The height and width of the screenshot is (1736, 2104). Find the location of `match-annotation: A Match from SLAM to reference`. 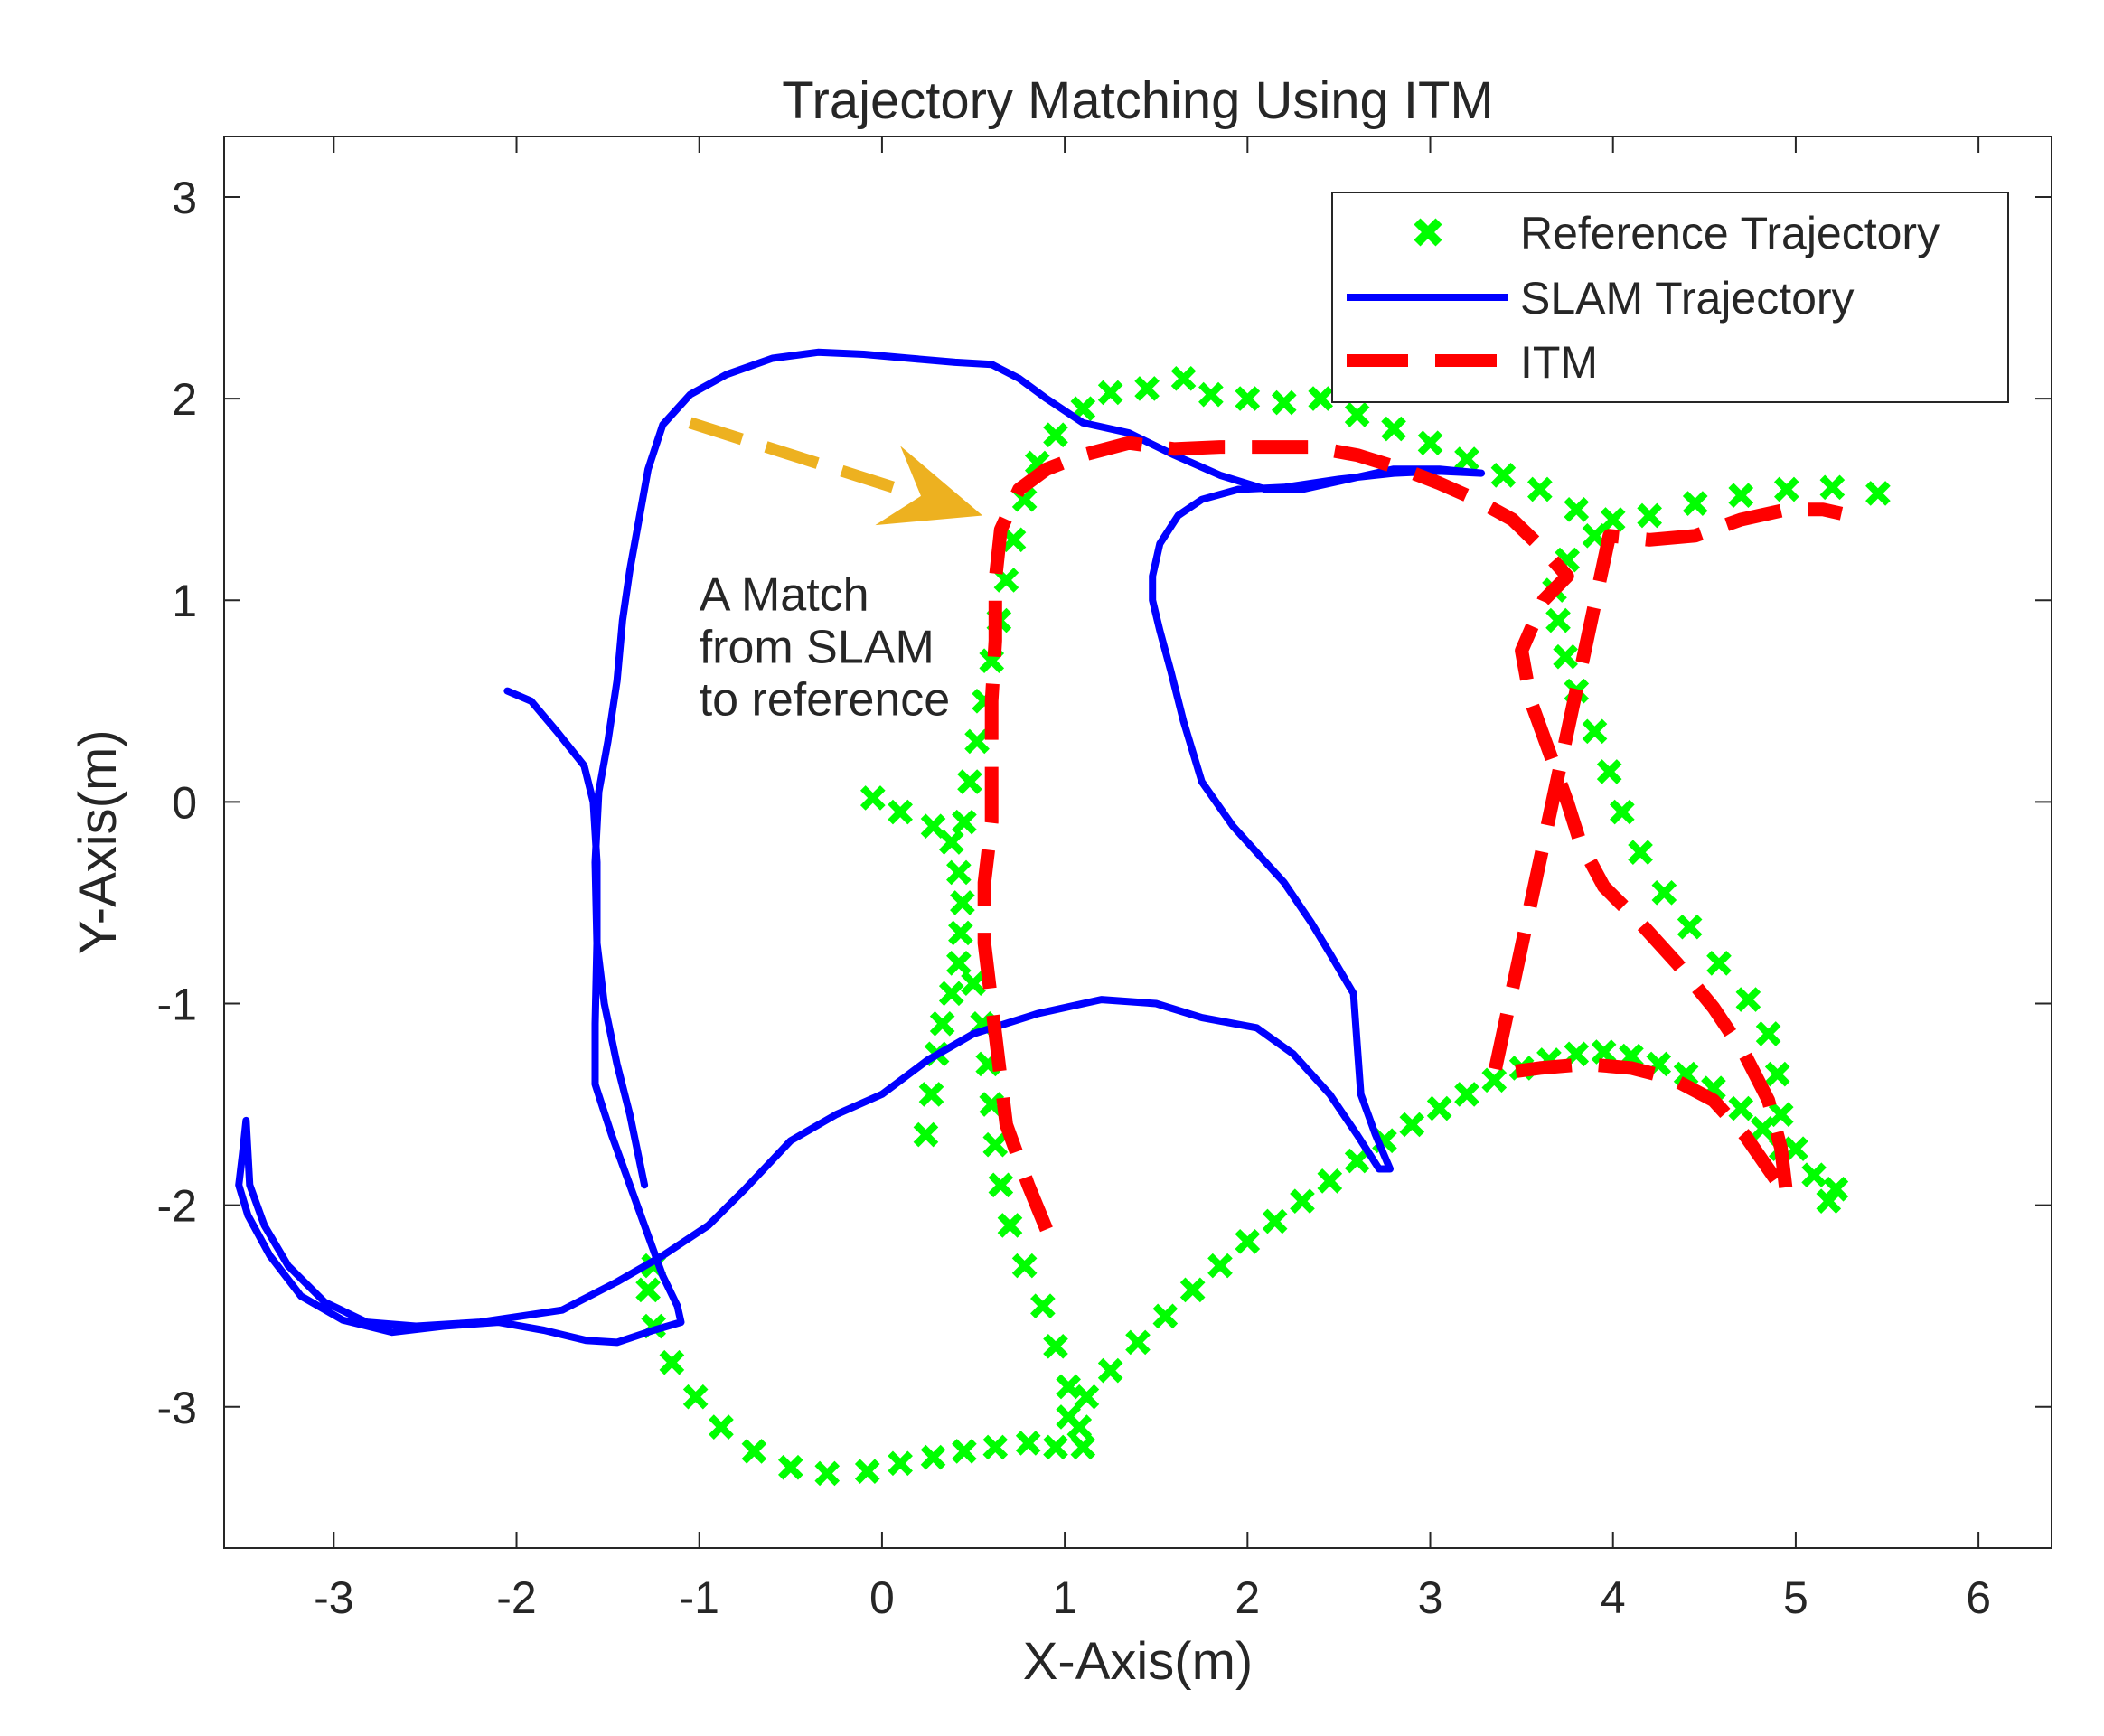

match-annotation: A Match from SLAM to reference is located at coordinates (835, 571).